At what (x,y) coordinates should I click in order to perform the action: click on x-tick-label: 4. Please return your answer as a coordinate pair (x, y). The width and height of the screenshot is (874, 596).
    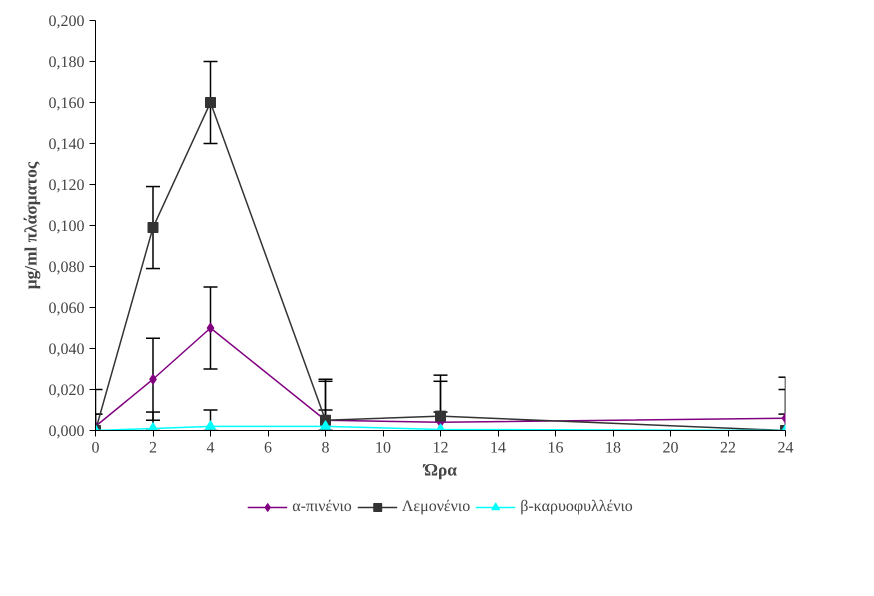
    Looking at the image, I should click on (210, 448).